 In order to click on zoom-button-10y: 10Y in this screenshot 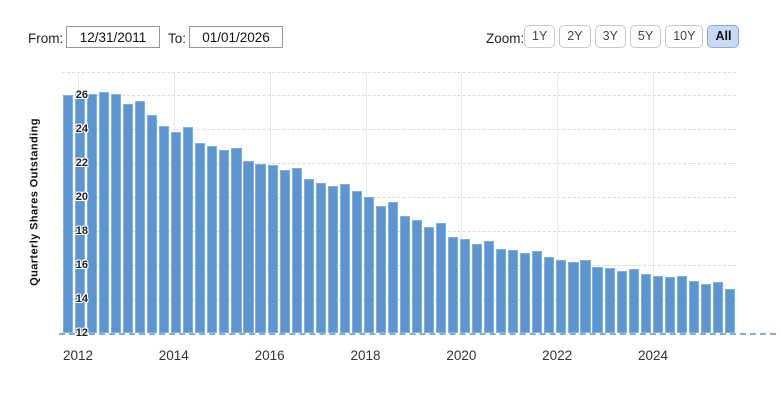, I will do `click(684, 36)`.